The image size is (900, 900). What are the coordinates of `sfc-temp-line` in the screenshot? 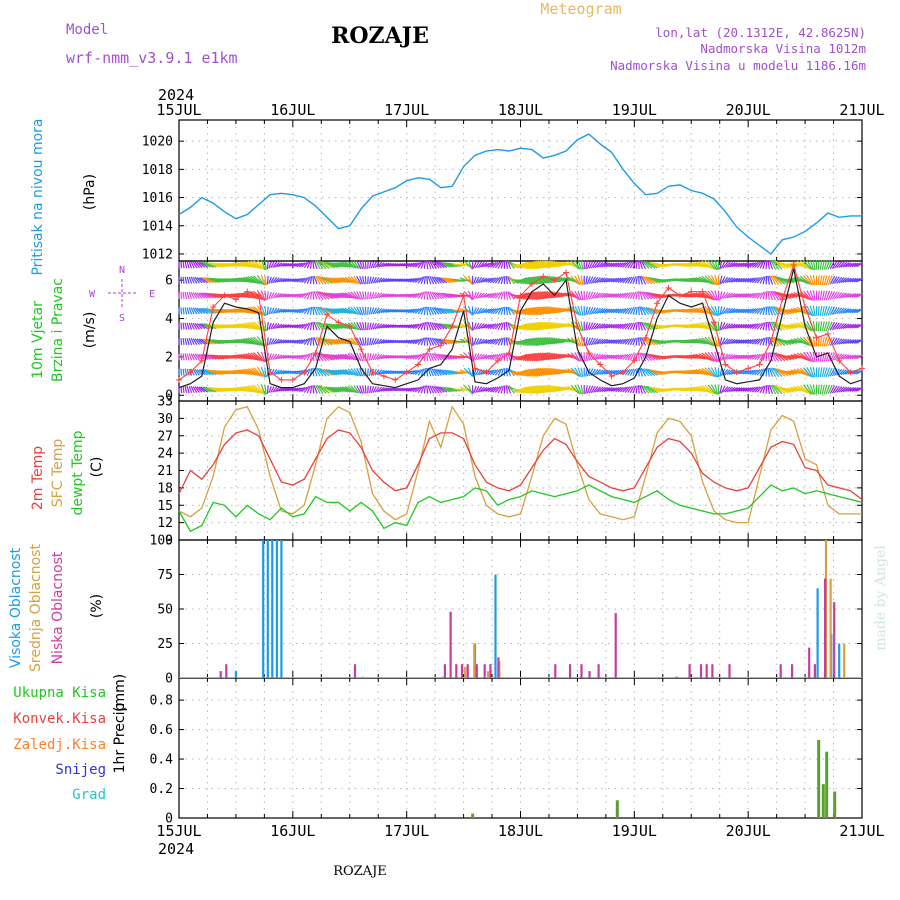 It's located at (520, 464).